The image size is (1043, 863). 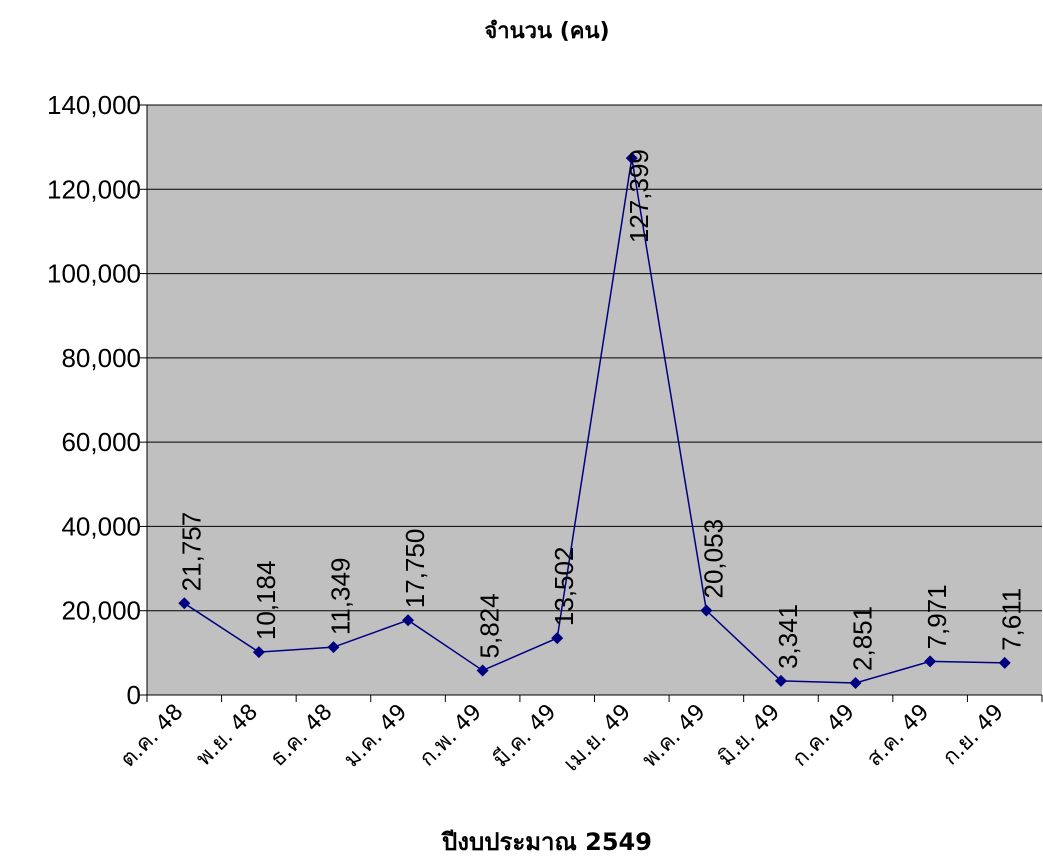 I want to click on chart-title: จำนวน (คน), so click(x=546, y=31).